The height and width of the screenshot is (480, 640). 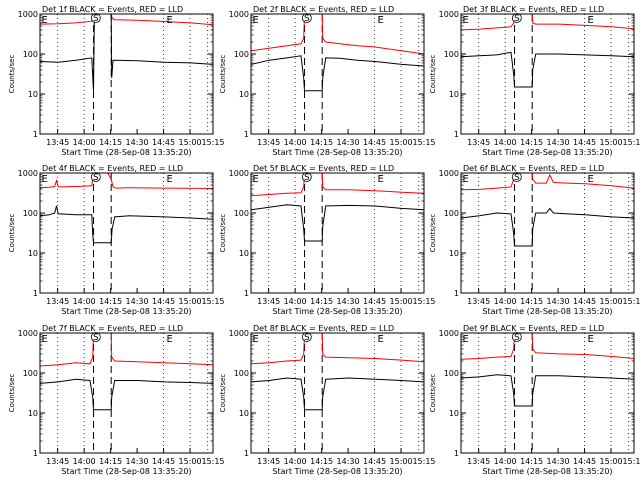 What do you see at coordinates (323, 9) in the screenshot?
I see `panel-title: Det 2f BLACK = Events, RED = LLD` at bounding box center [323, 9].